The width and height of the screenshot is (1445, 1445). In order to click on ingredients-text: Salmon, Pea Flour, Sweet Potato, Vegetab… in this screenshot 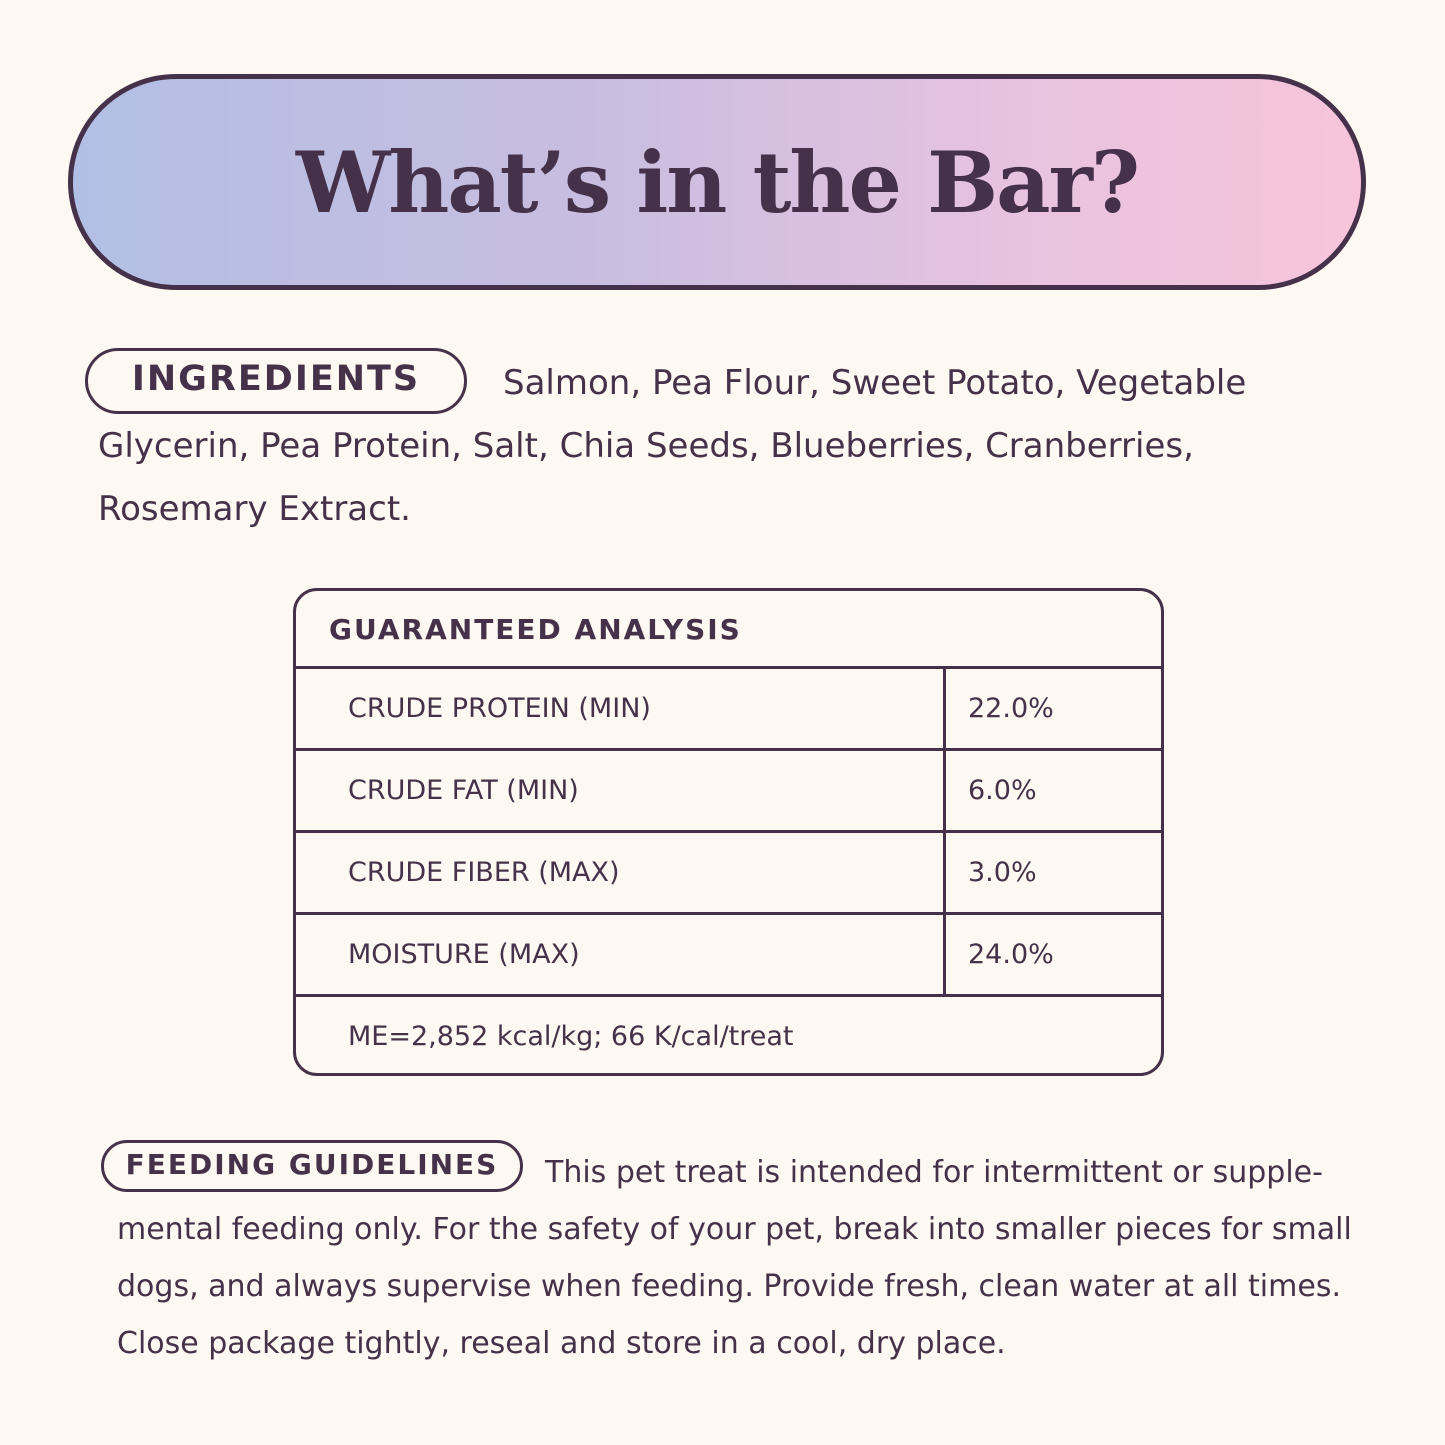, I will do `click(672, 446)`.